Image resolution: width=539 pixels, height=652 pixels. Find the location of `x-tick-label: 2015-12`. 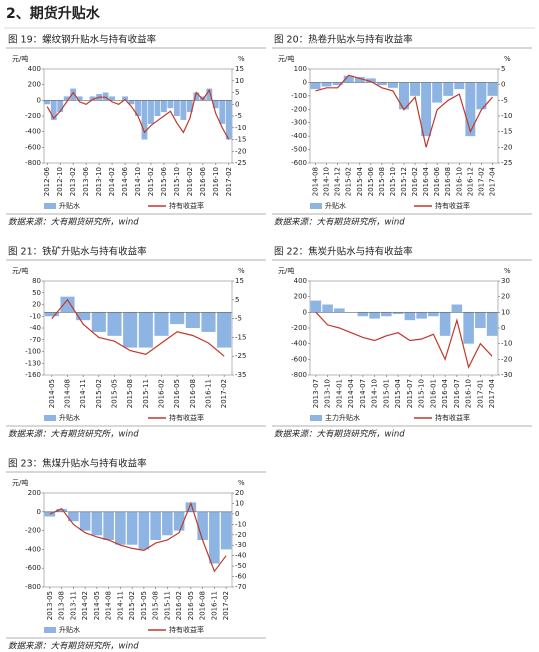

x-tick-label: 2015-12 is located at coordinates (404, 181).